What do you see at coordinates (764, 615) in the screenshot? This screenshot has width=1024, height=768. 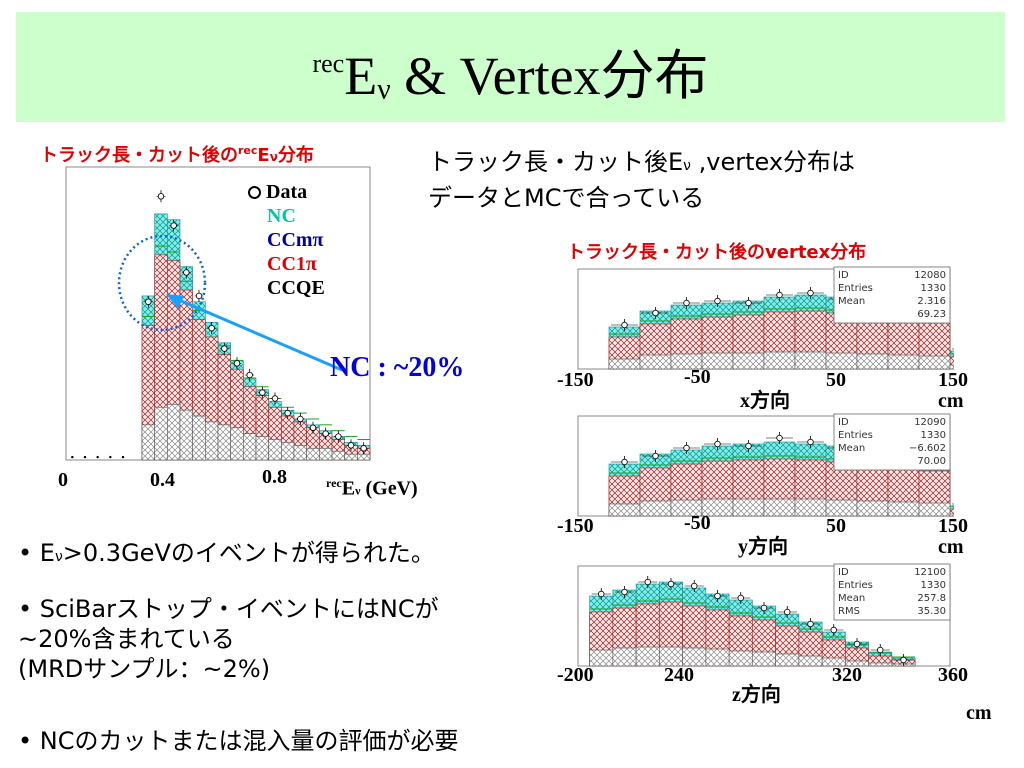 I see `vertex-z-histogram: ID 12100 Entries 1330 Mean 257.8 RMS 35.30` at bounding box center [764, 615].